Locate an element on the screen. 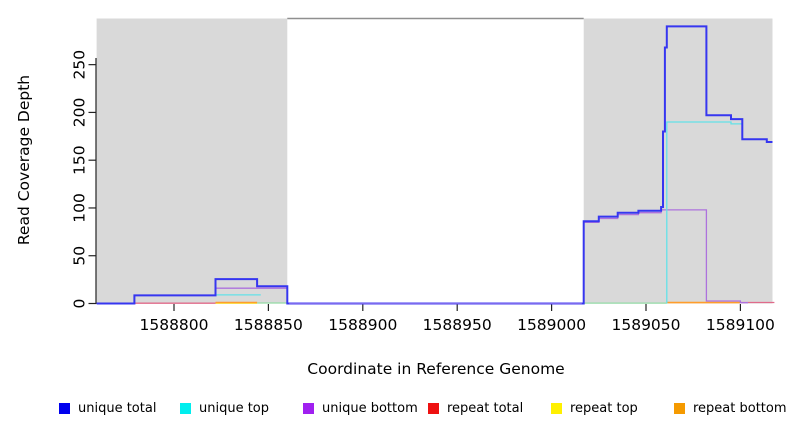 This screenshot has height=432, width=792. legend-swatch-unique-top is located at coordinates (185, 408).